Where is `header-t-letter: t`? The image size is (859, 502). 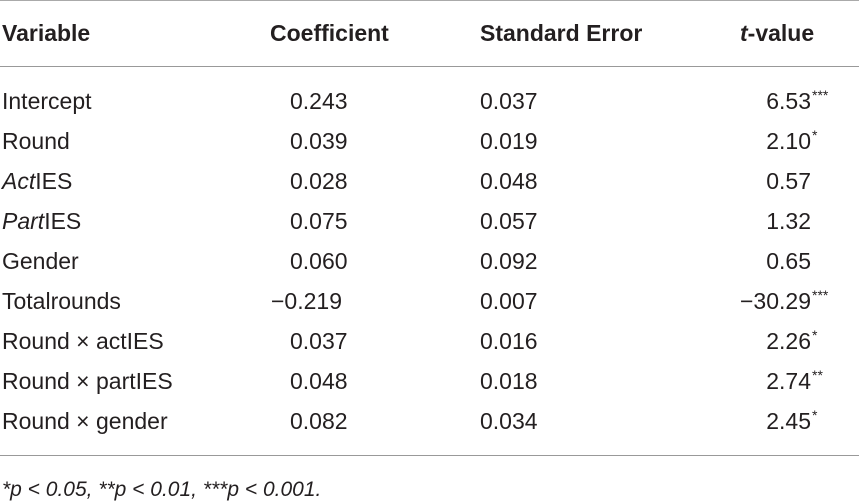
header-t-letter: t is located at coordinates (744, 33).